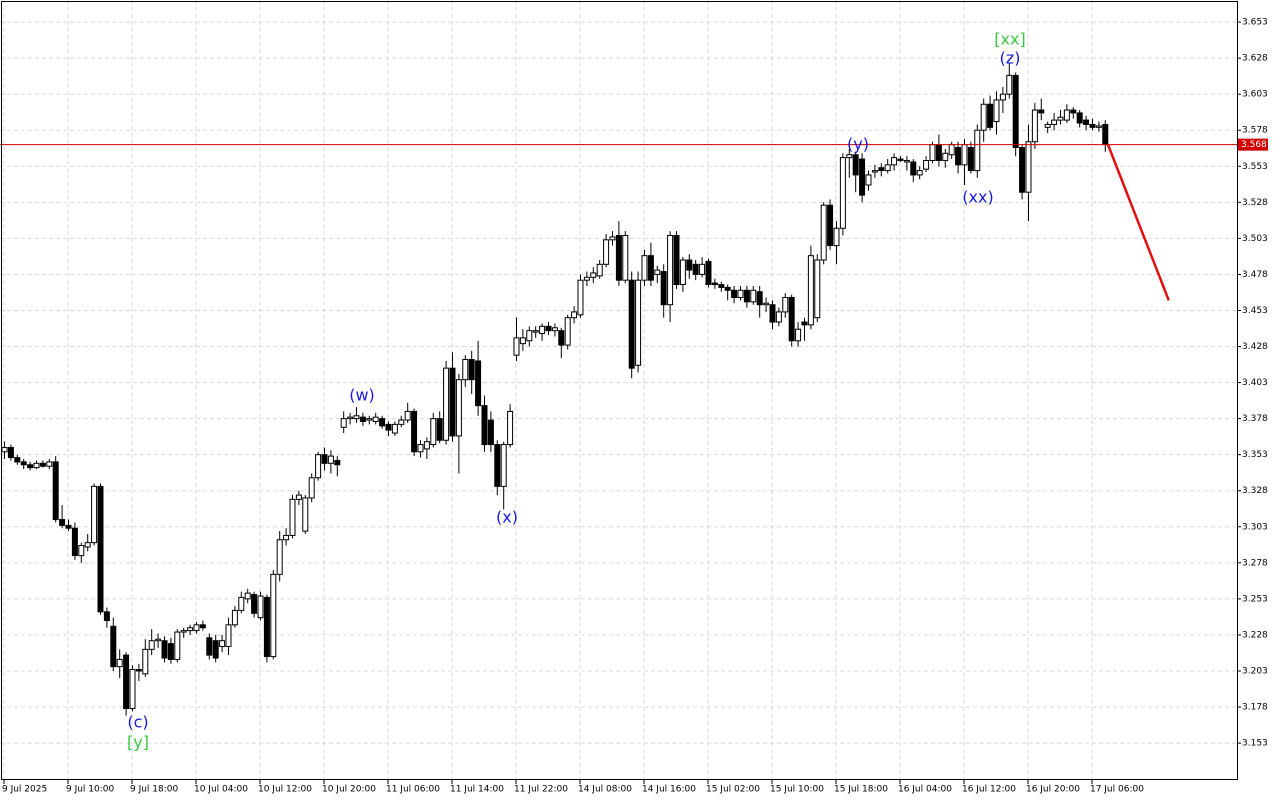 This screenshot has height=800, width=1280. I want to click on current-price-box, so click(1253, 144).